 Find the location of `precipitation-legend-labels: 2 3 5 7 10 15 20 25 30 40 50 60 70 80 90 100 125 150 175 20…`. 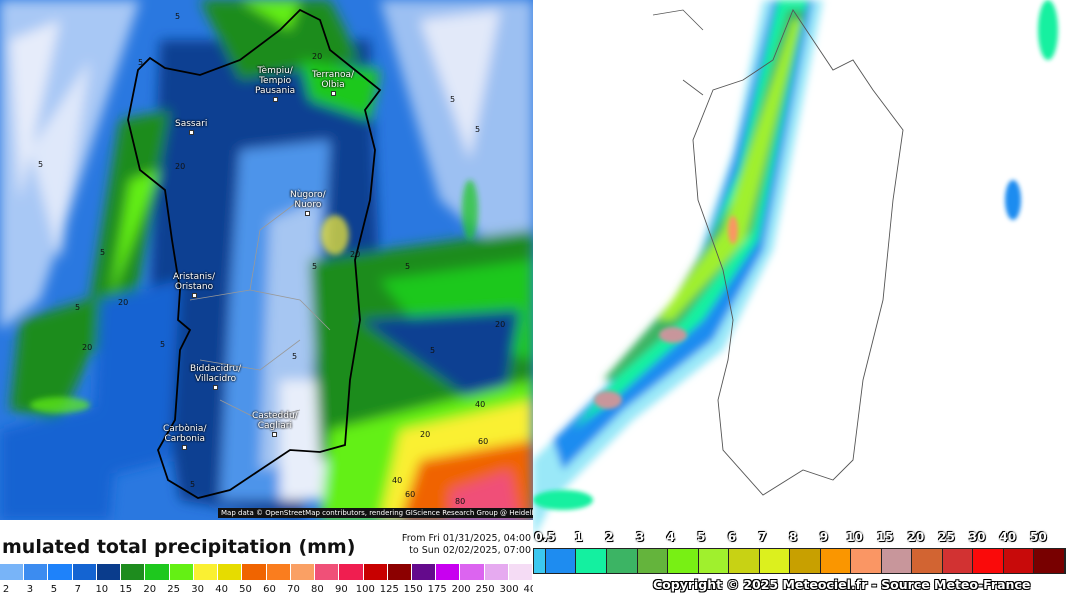

precipitation-legend-labels: 2 3 5 7 10 15 20 25 30 40 50 60 70 80 90 100 125 150 175 20… is located at coordinates (271, 591).